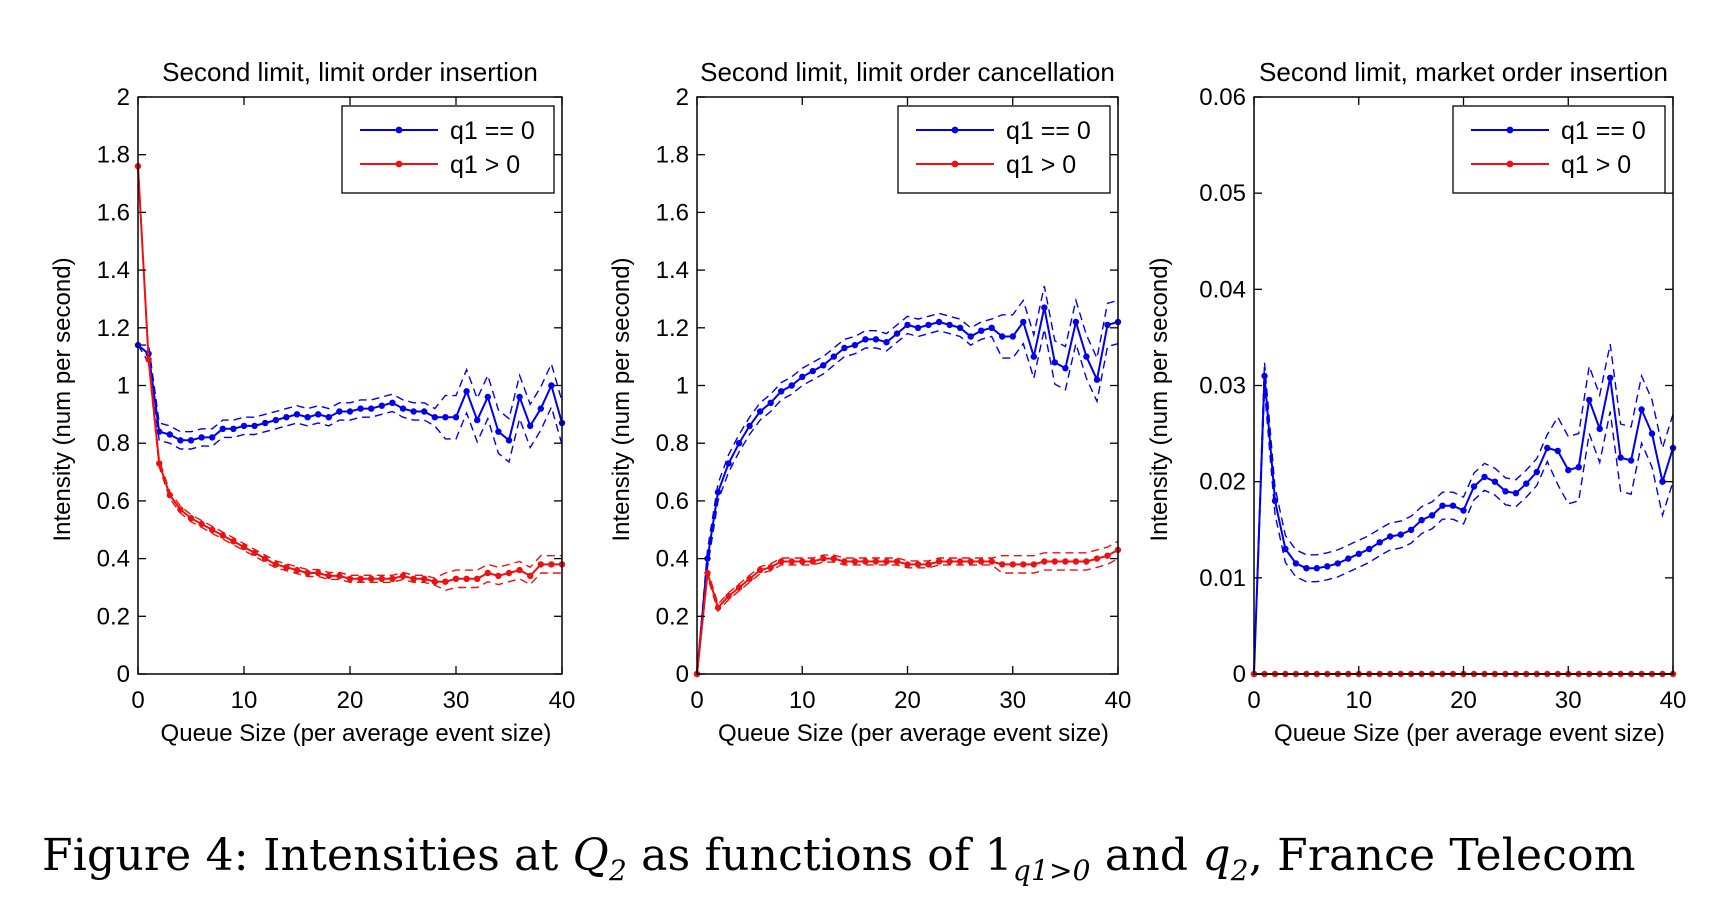 This screenshot has width=1730, height=918. What do you see at coordinates (672, 559) in the screenshot?
I see `y-tick-label: 0.4` at bounding box center [672, 559].